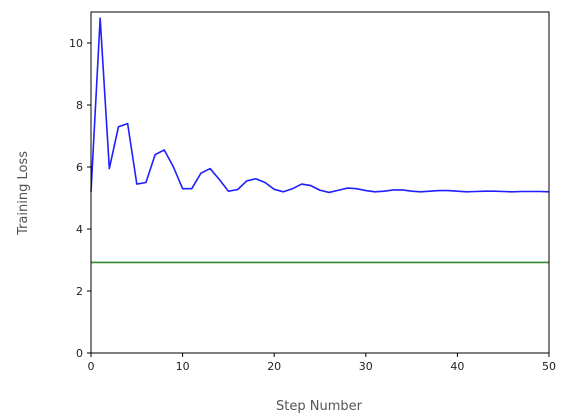 This screenshot has width=562, height=417. Describe the element at coordinates (319, 406) in the screenshot. I see `x-axis-label: Step Number` at that location.